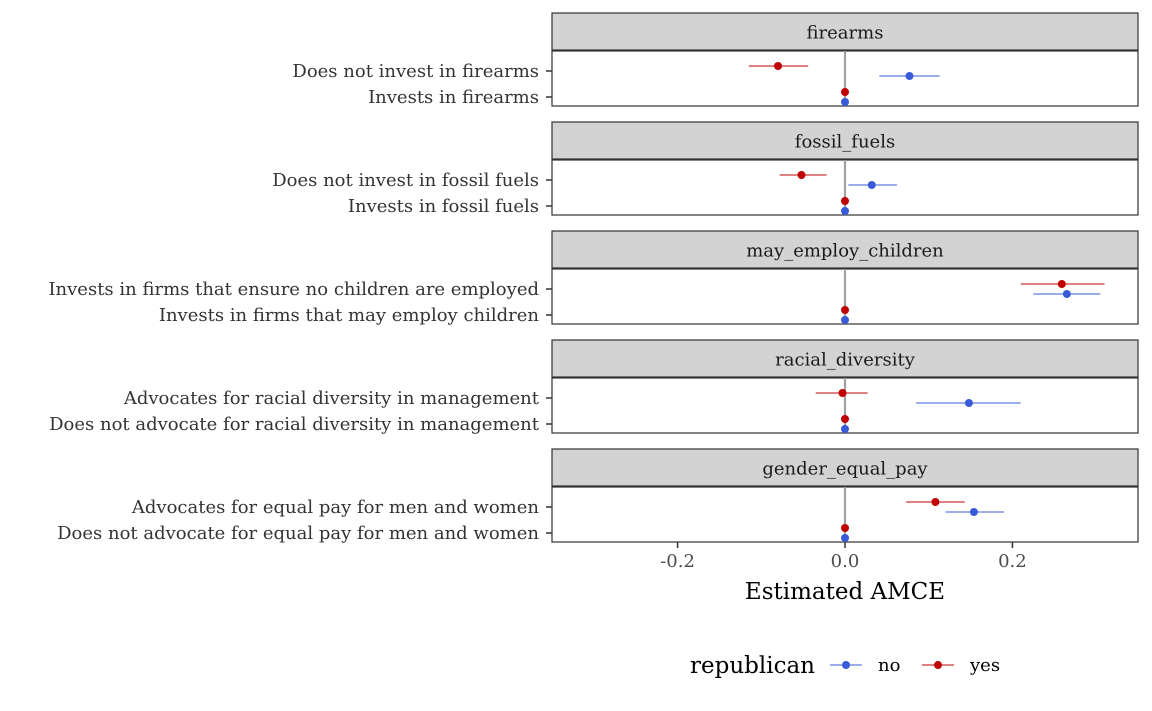 The image size is (1152, 711). I want to click on facet-strip-label: may_employ_children, so click(845, 251).